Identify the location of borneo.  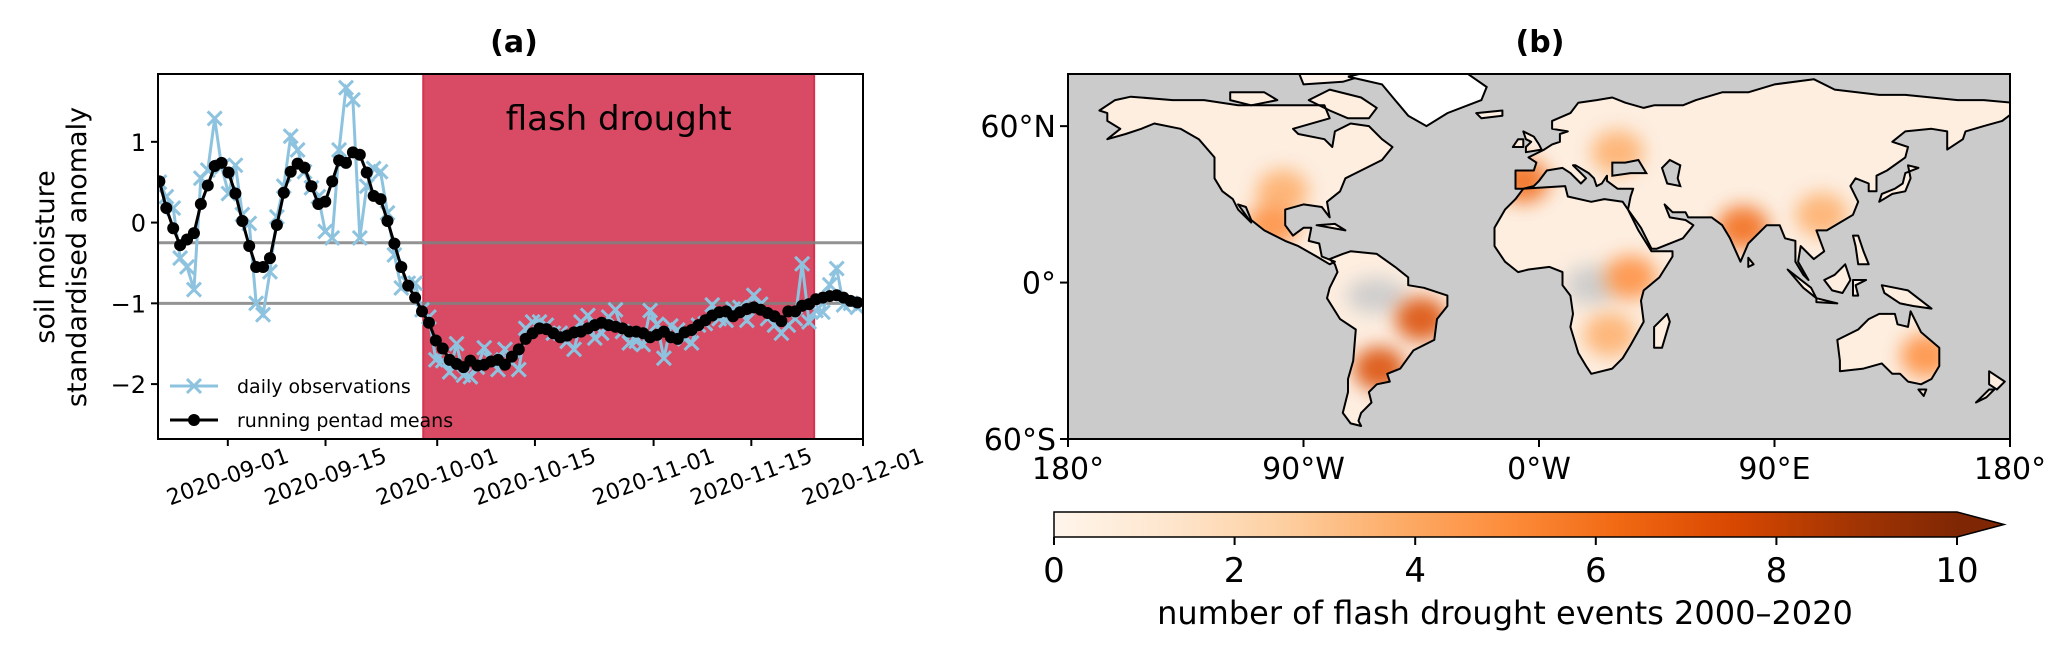
(1837, 278).